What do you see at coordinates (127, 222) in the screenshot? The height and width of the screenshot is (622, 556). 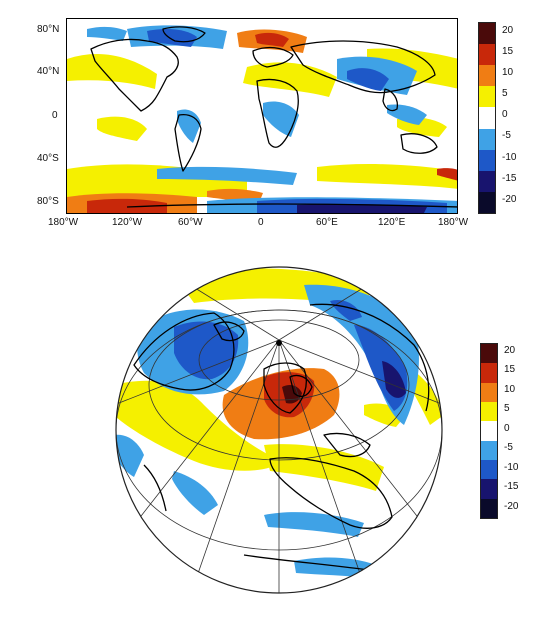 I see `lon-label-120w: 120°W` at bounding box center [127, 222].